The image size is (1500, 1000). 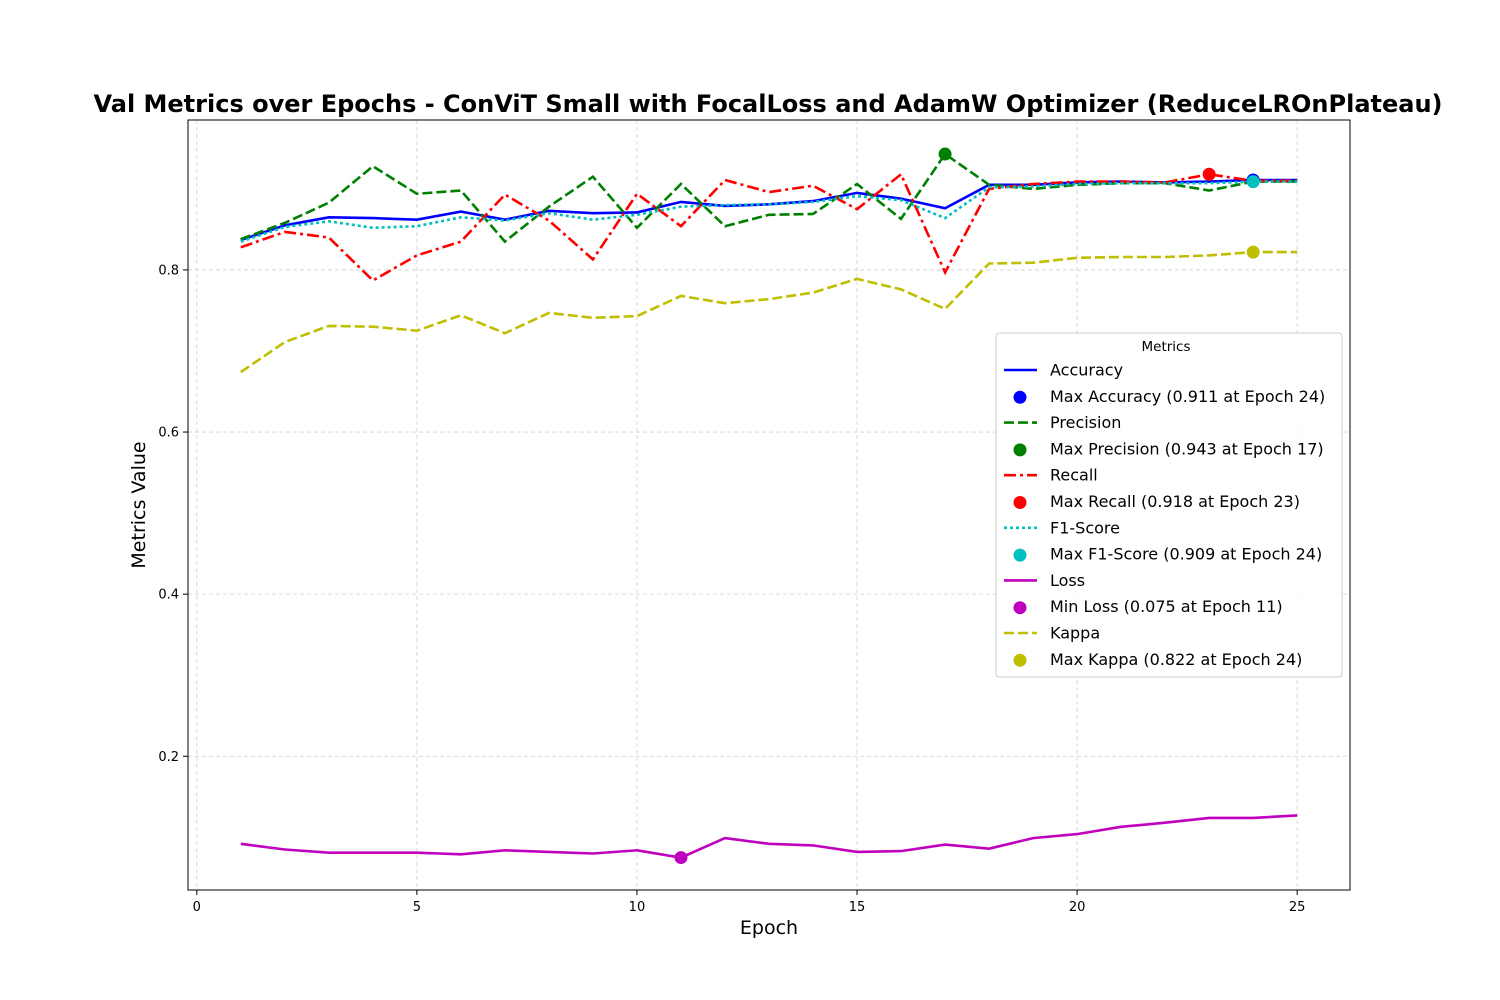 What do you see at coordinates (168, 270) in the screenshot?
I see `y-tick-label: 0.8` at bounding box center [168, 270].